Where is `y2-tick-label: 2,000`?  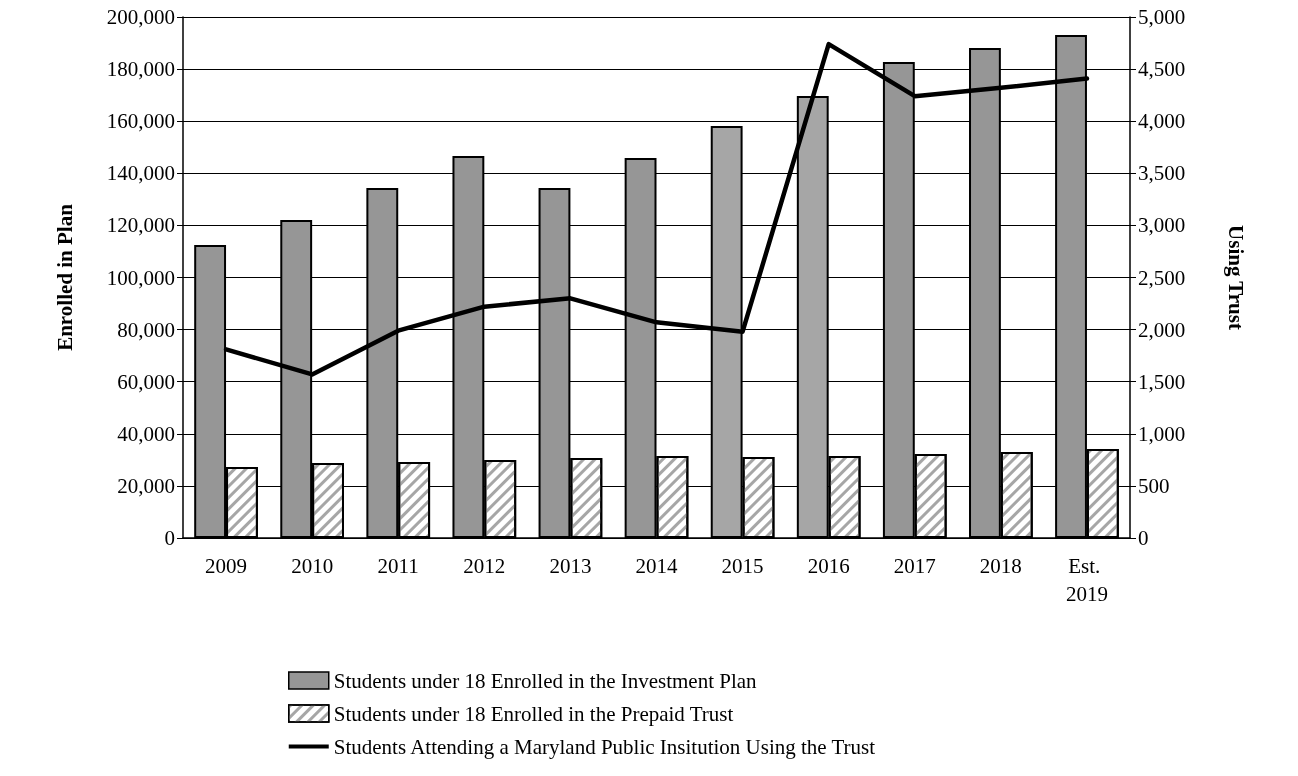 y2-tick-label: 2,000 is located at coordinates (1162, 329).